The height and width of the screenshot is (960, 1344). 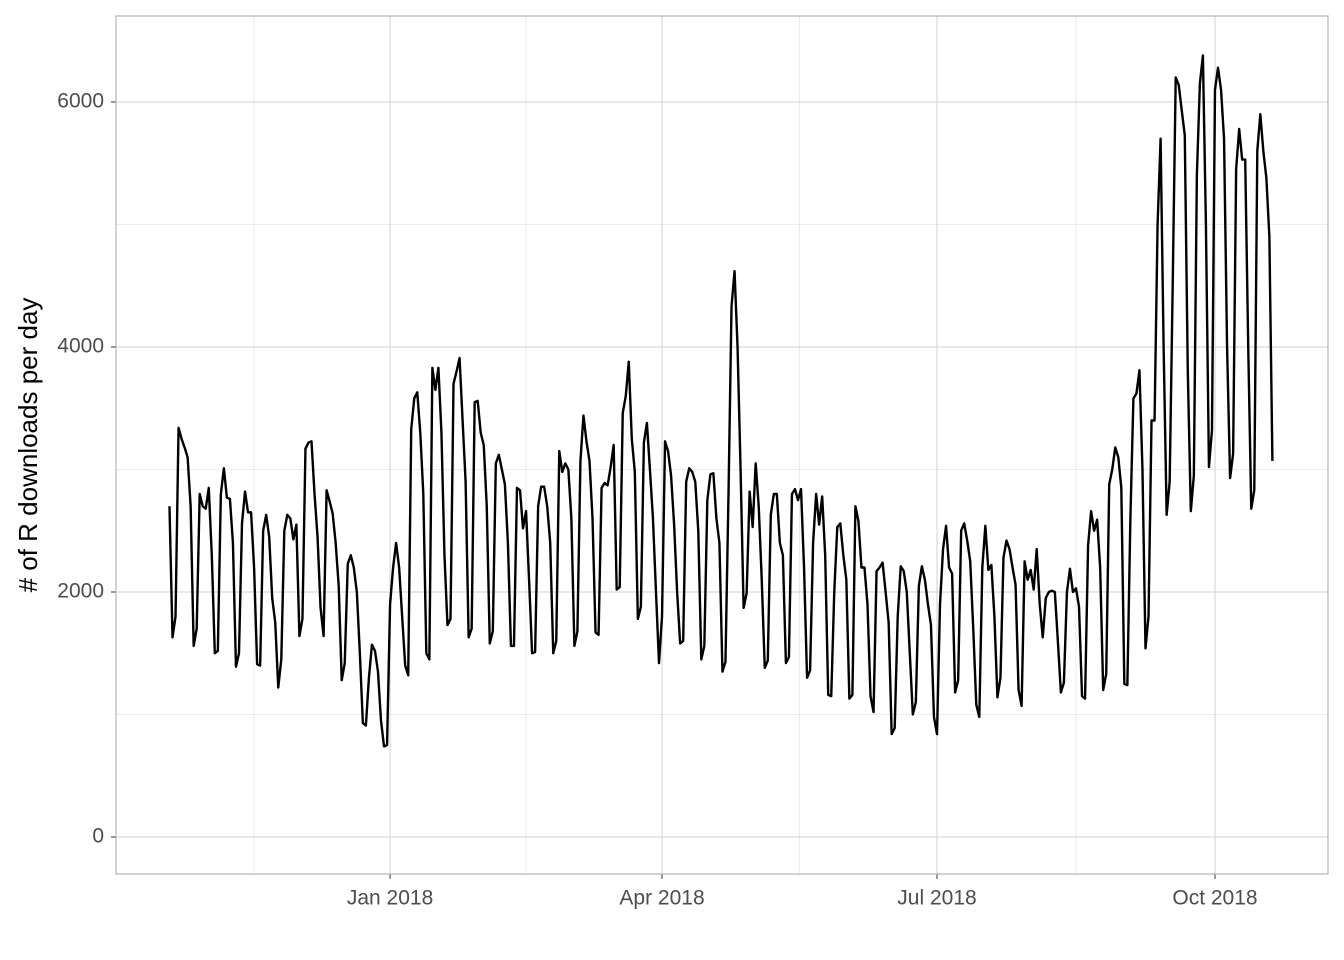 I want to click on y-axis-label: # of R downloads per day, so click(x=28, y=445).